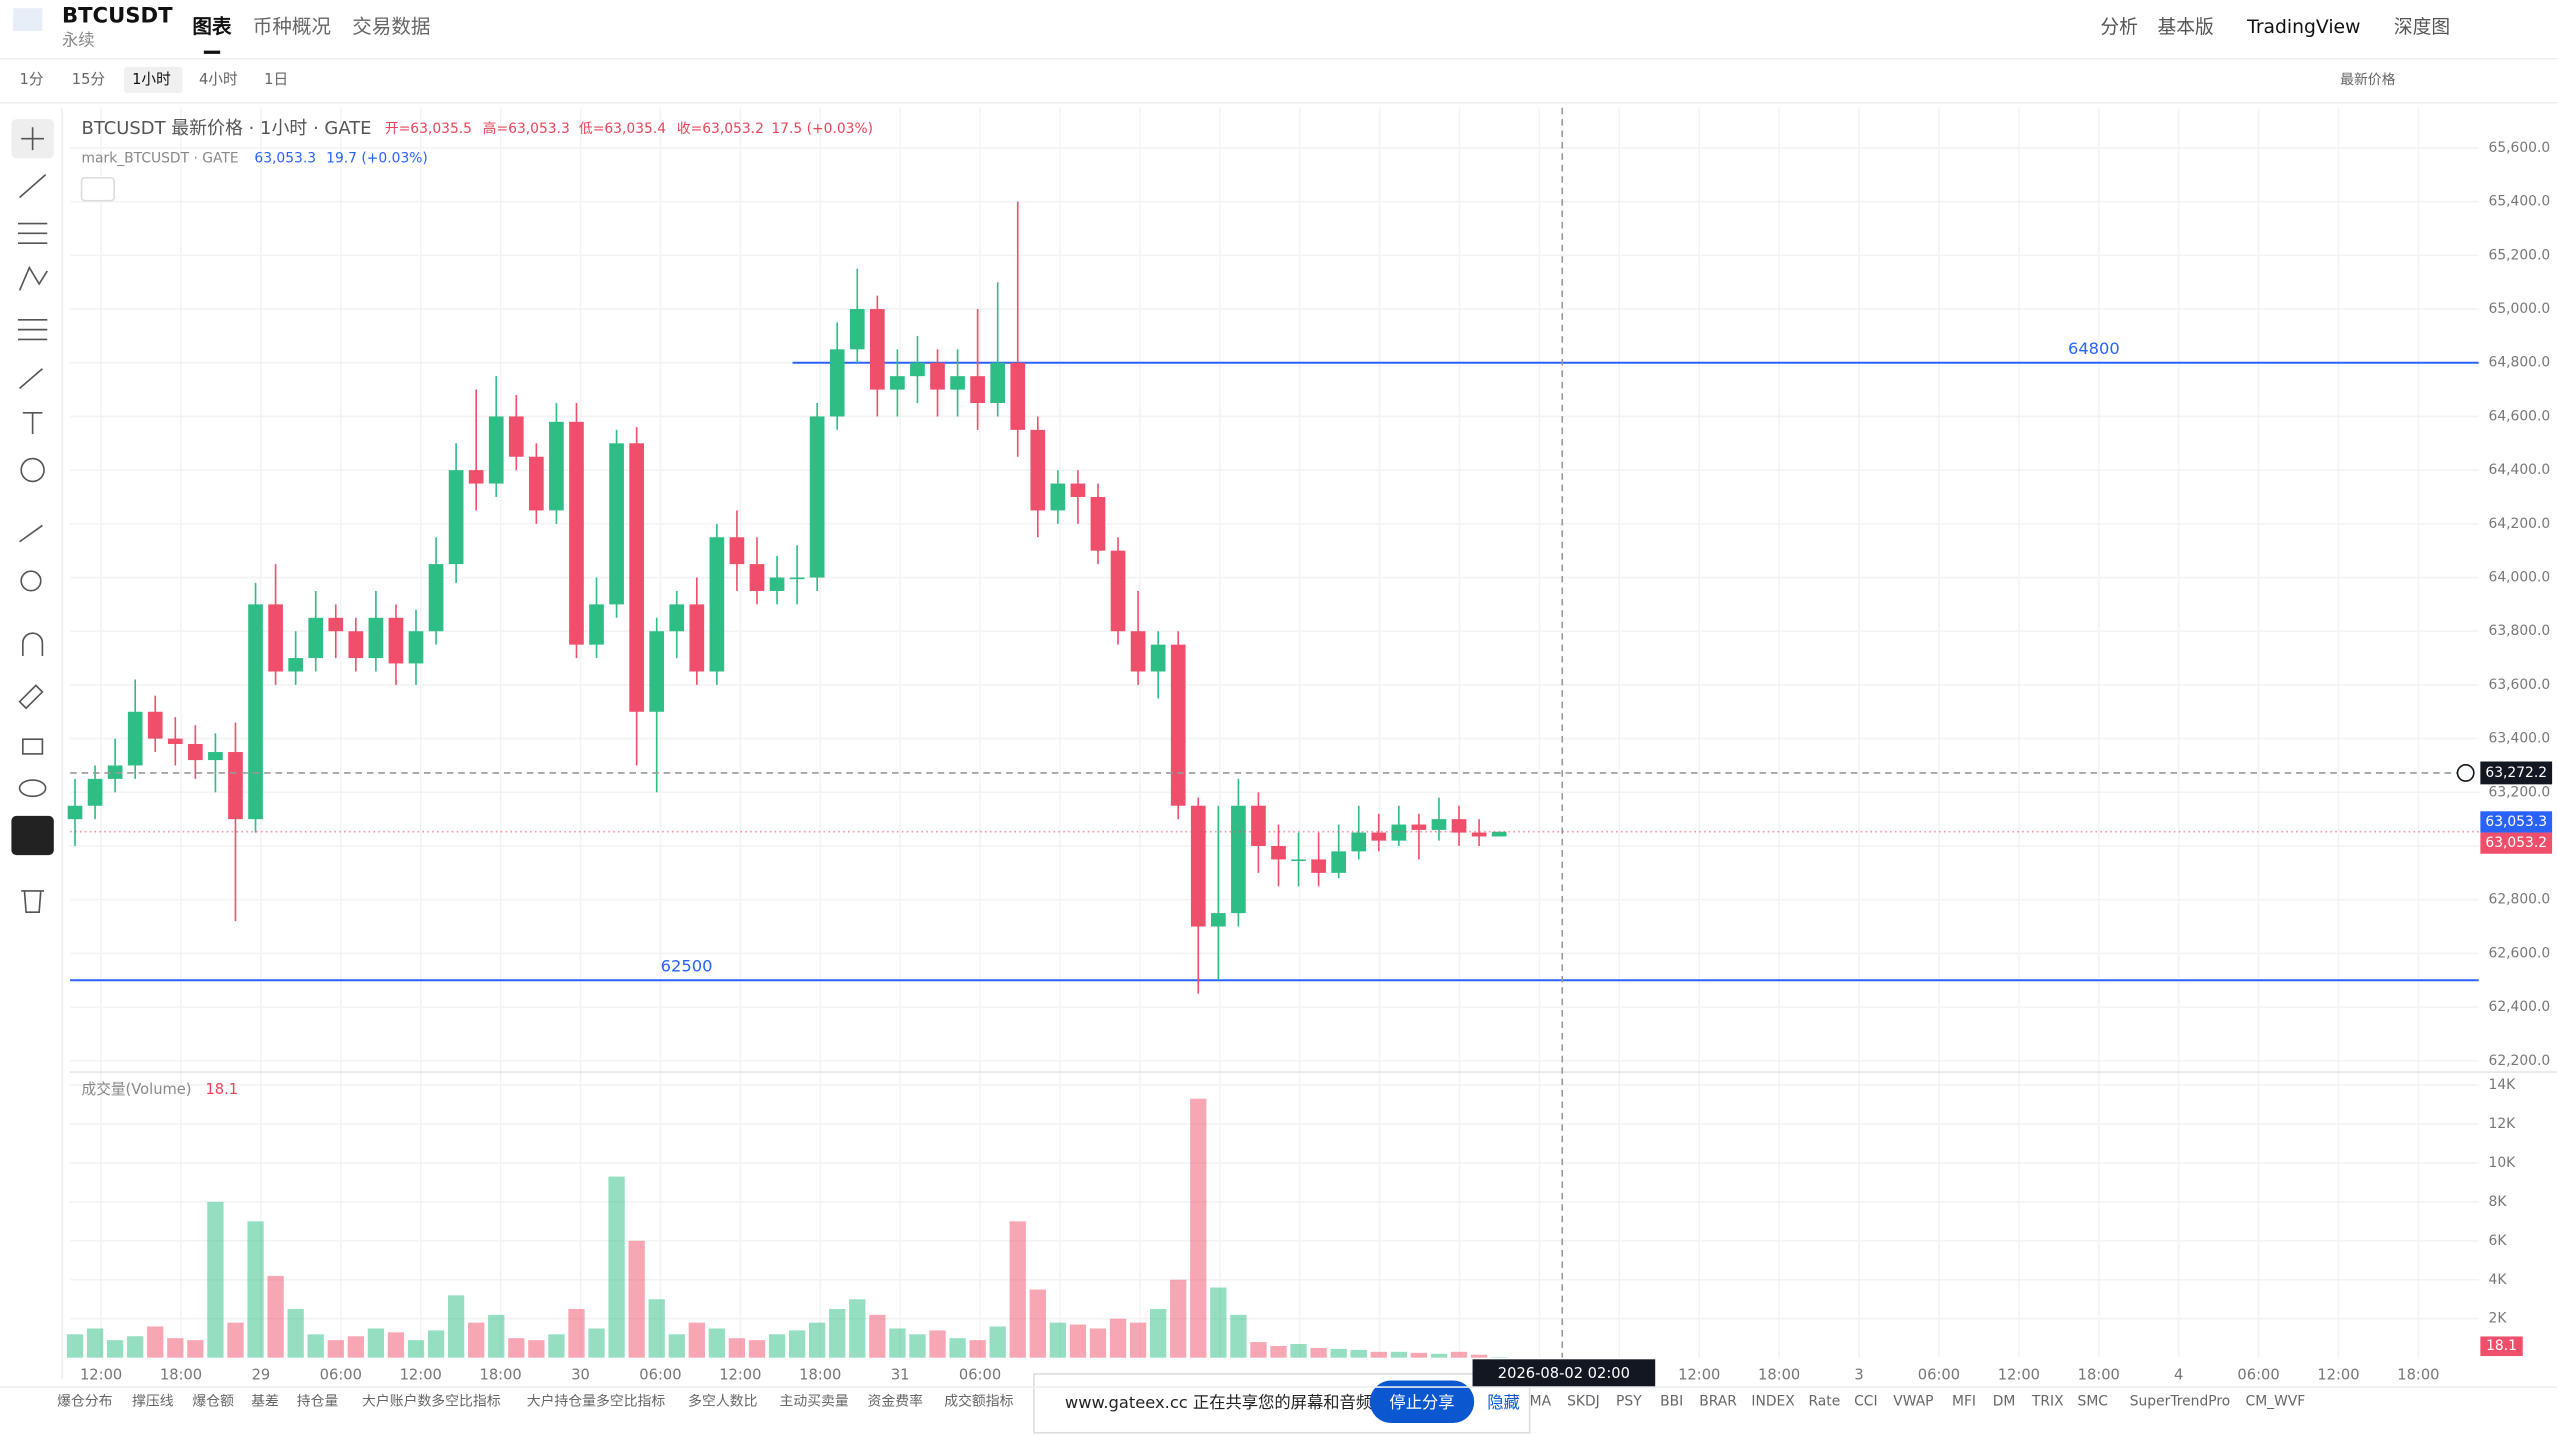 This screenshot has width=2557, height=1436. Describe the element at coordinates (31, 697) in the screenshot. I see `lock-draw-tool` at that location.